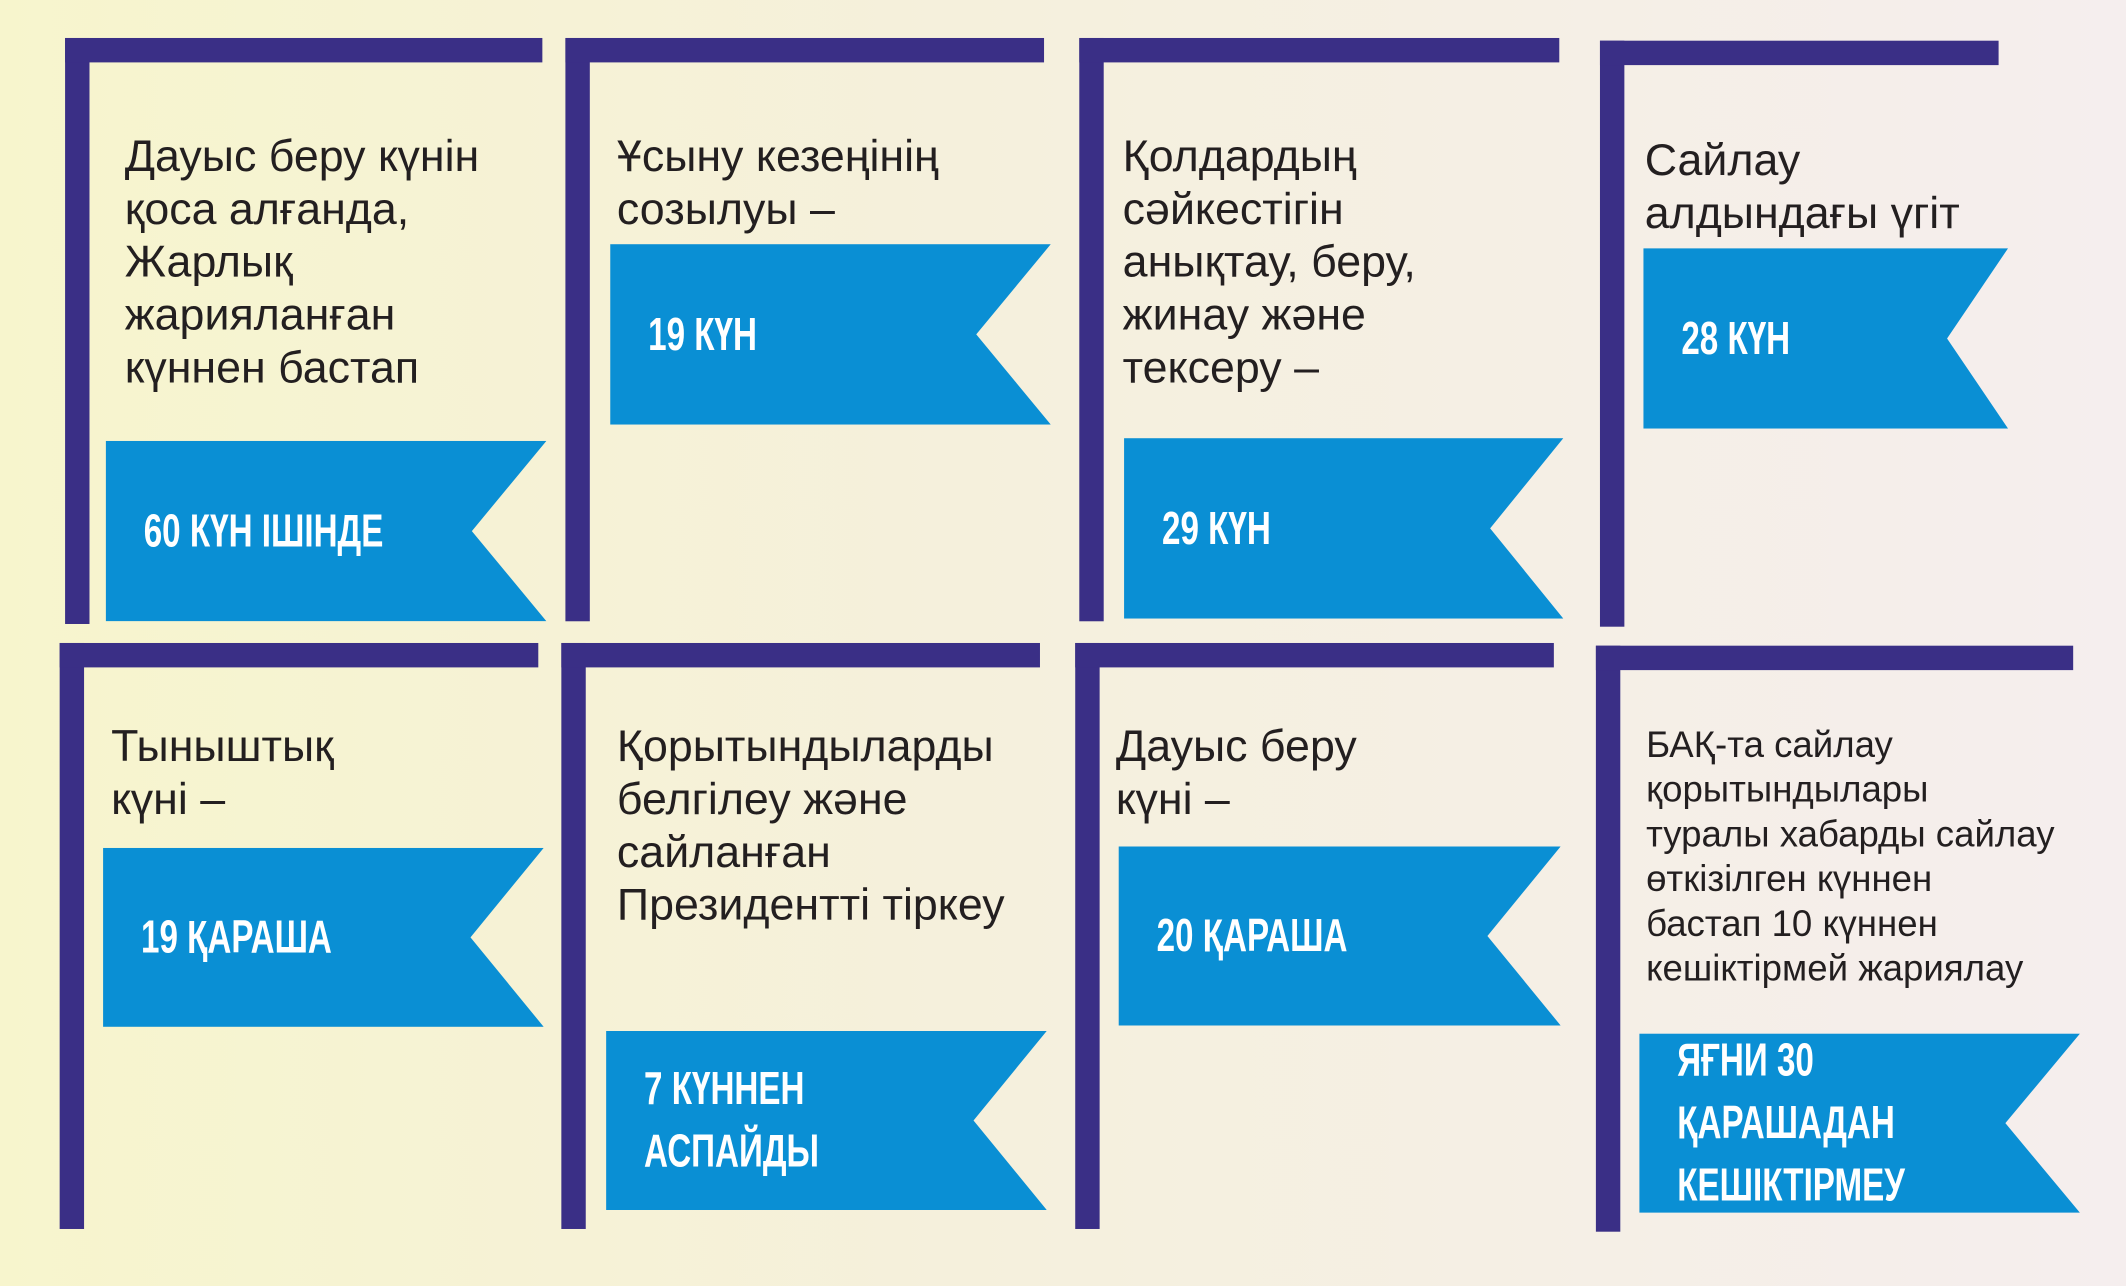  I want to click on ribbon-label: 60 КҮН ІШІНДЕ, so click(263, 531).